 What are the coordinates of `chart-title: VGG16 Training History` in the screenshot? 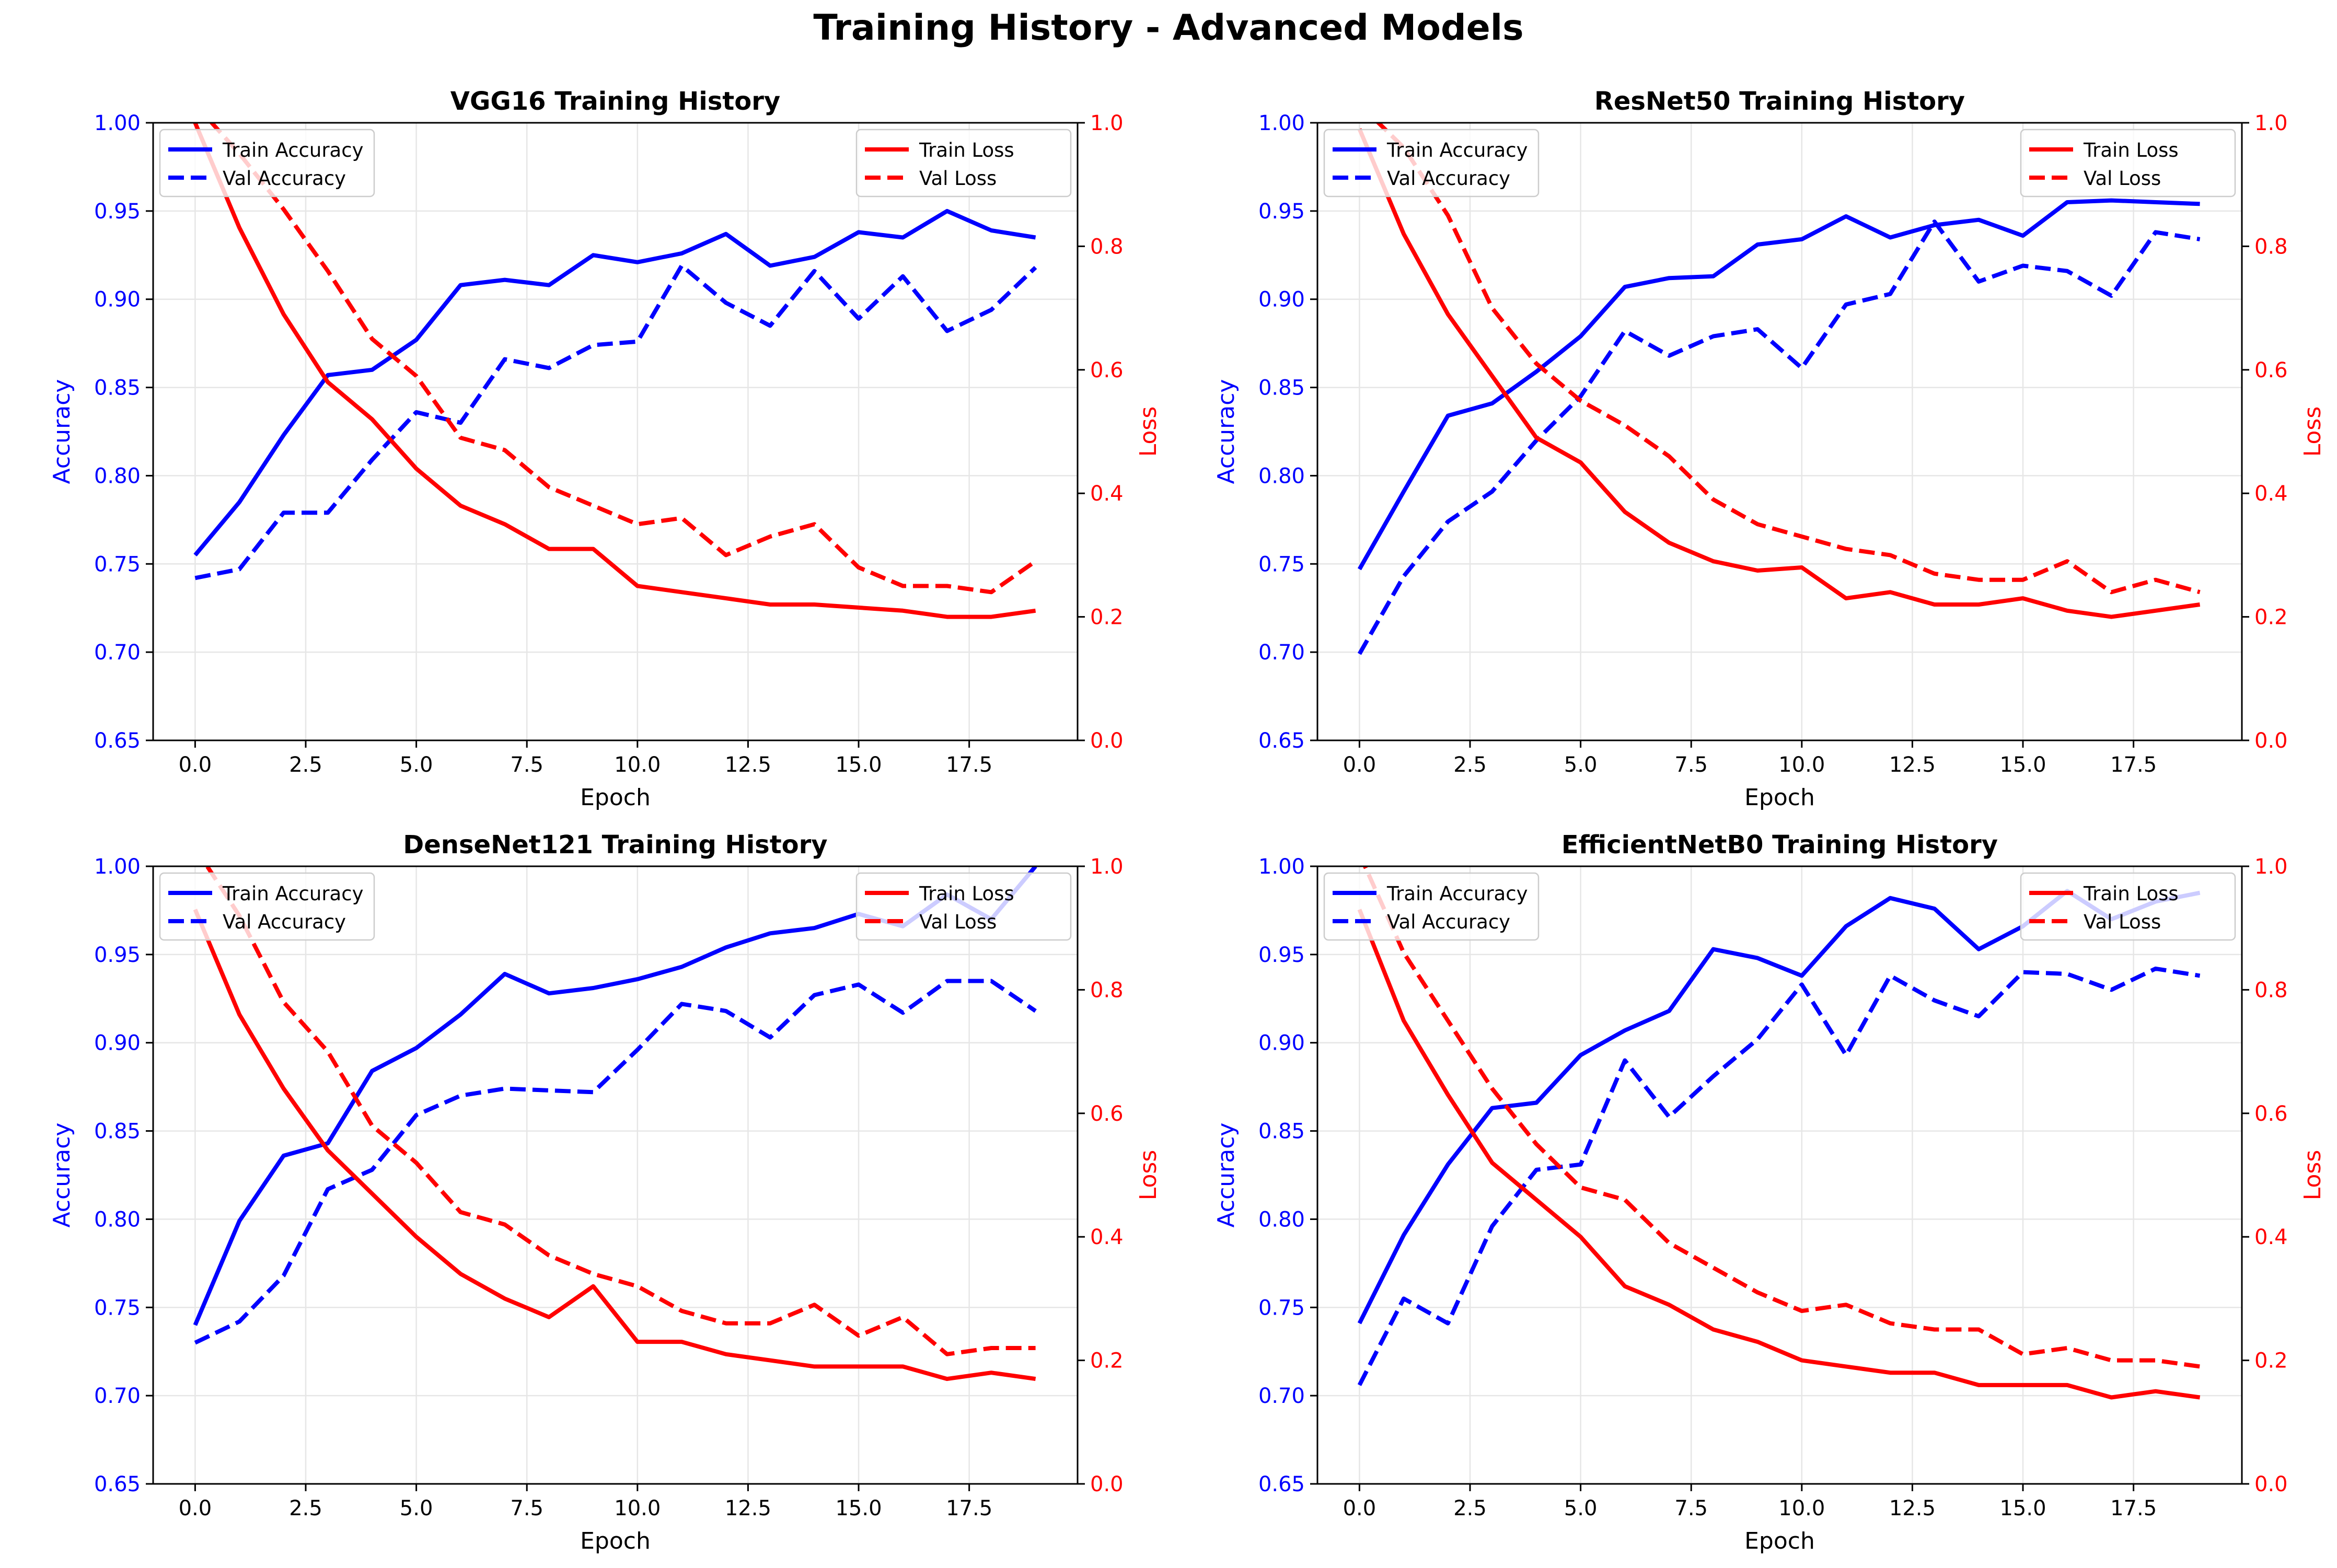 It's located at (615, 101).